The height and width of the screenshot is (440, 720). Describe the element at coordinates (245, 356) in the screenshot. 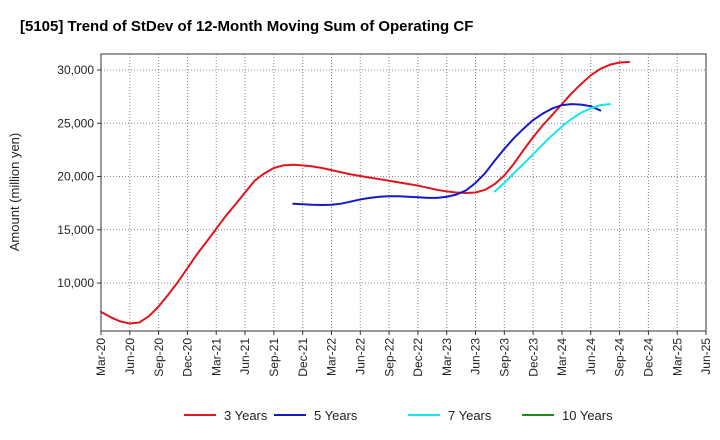

I see `x-tick-label: Jun-21` at that location.